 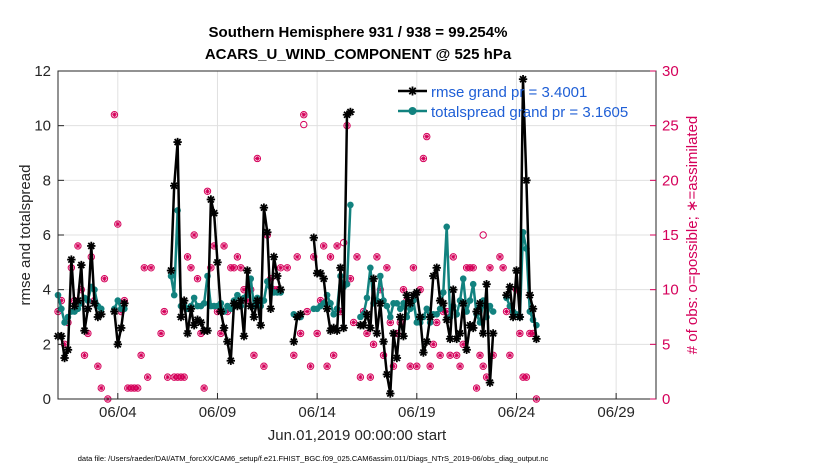 What do you see at coordinates (529, 112) in the screenshot?
I see `legend-spread-label: totalspread grand pr = 3.1605` at bounding box center [529, 112].